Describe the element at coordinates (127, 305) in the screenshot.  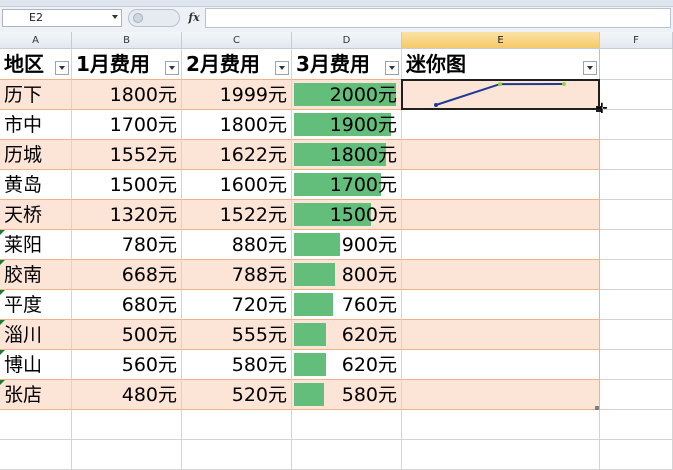
I see `fee-cell: 680元` at that location.